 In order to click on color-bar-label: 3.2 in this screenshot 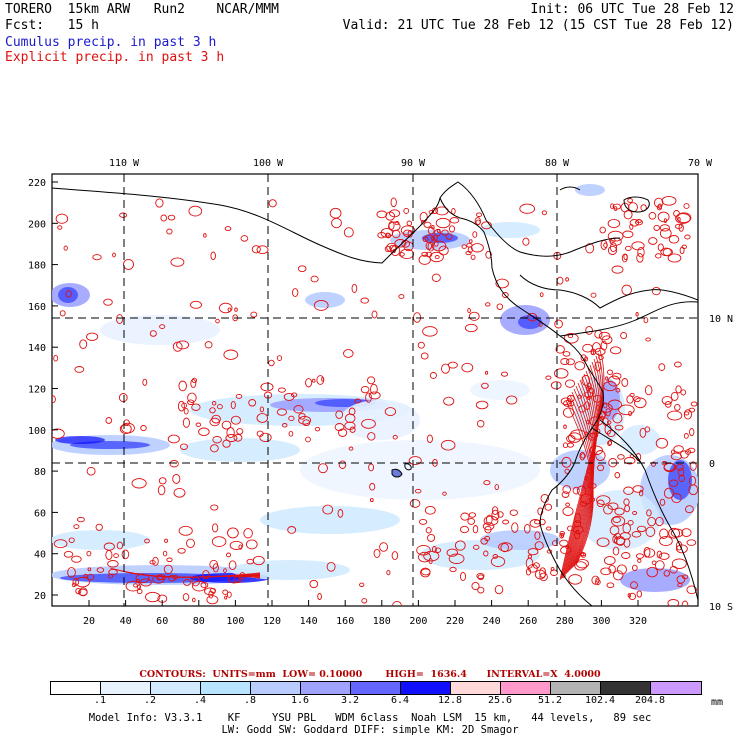, I will do `click(350, 700)`.